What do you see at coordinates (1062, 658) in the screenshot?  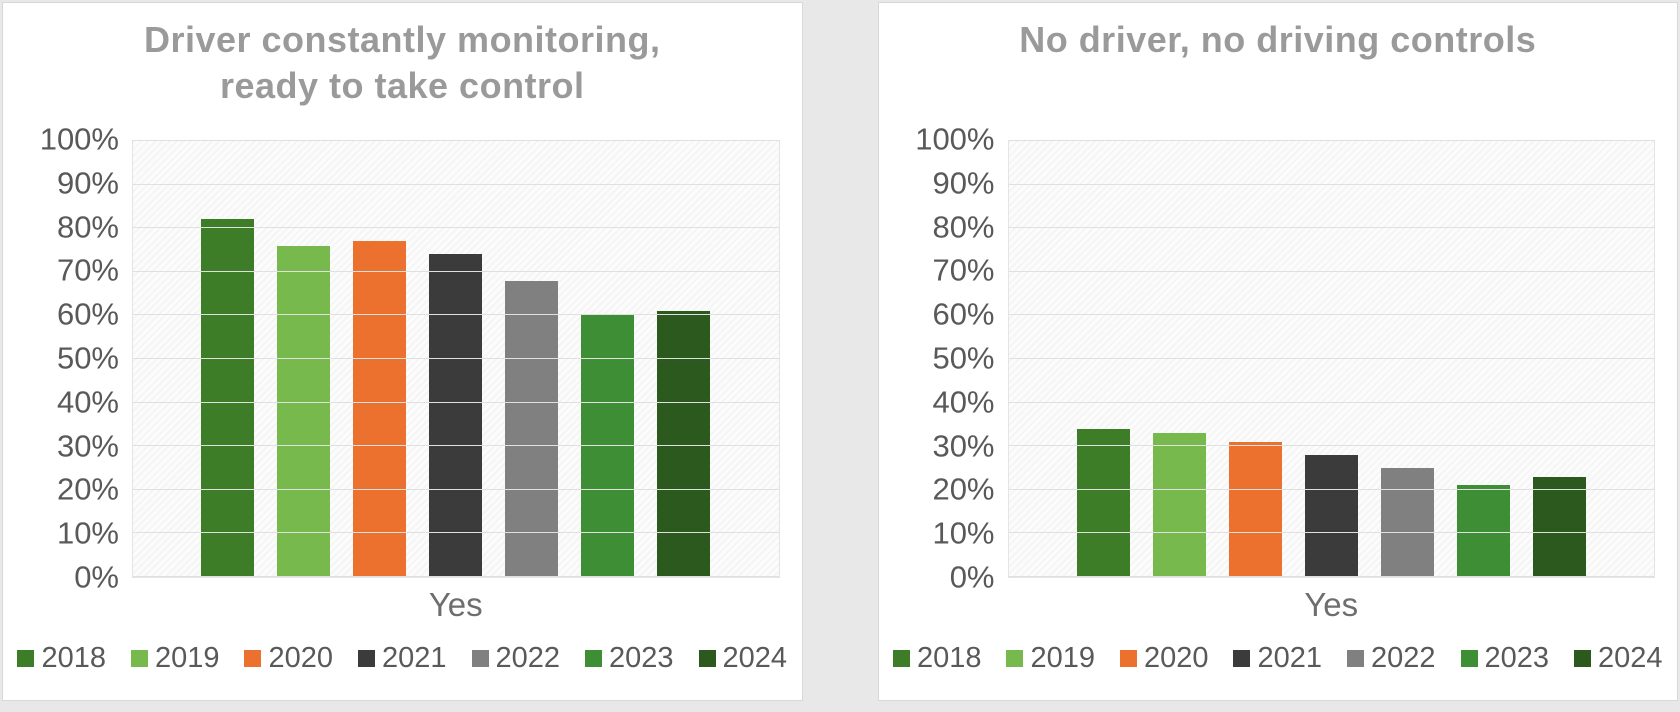 I see `legend-label: 2019` at bounding box center [1062, 658].